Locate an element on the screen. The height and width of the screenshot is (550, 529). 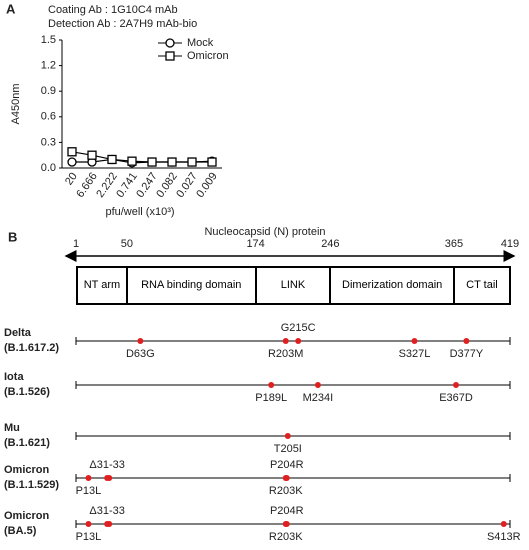
mutation-label: P189L is located at coordinates (271, 398).